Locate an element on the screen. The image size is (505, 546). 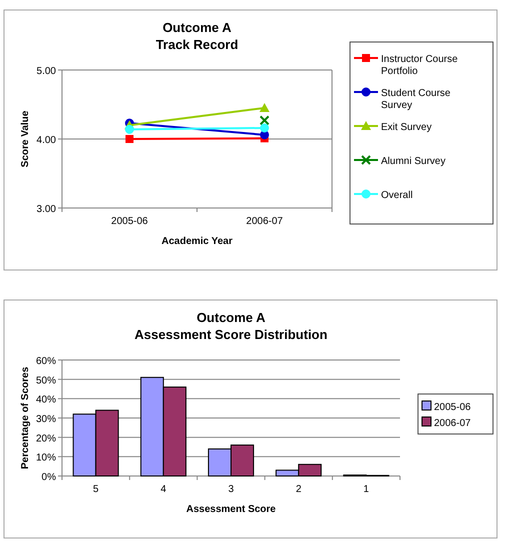
x-tick-label: 1 is located at coordinates (366, 489).